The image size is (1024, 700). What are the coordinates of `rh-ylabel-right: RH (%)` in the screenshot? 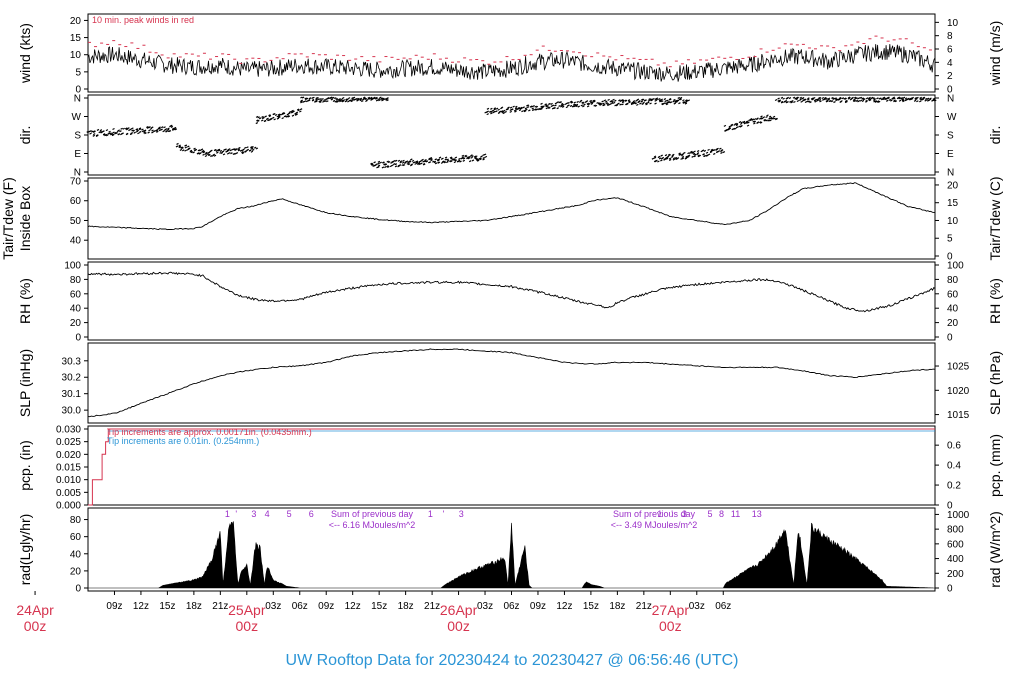 It's located at (995, 301).